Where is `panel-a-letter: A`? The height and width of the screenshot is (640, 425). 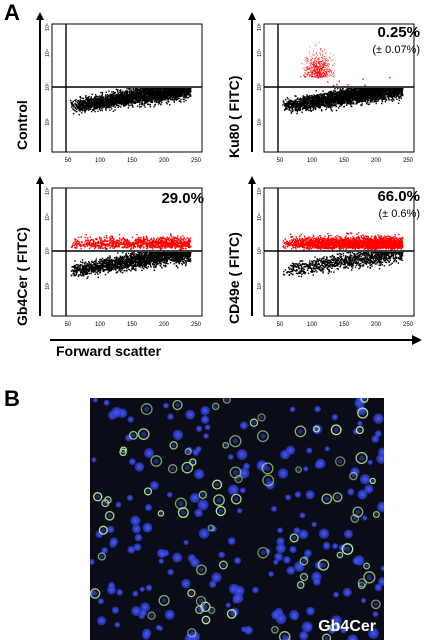
panel-a-letter: A is located at coordinates (12, 12).